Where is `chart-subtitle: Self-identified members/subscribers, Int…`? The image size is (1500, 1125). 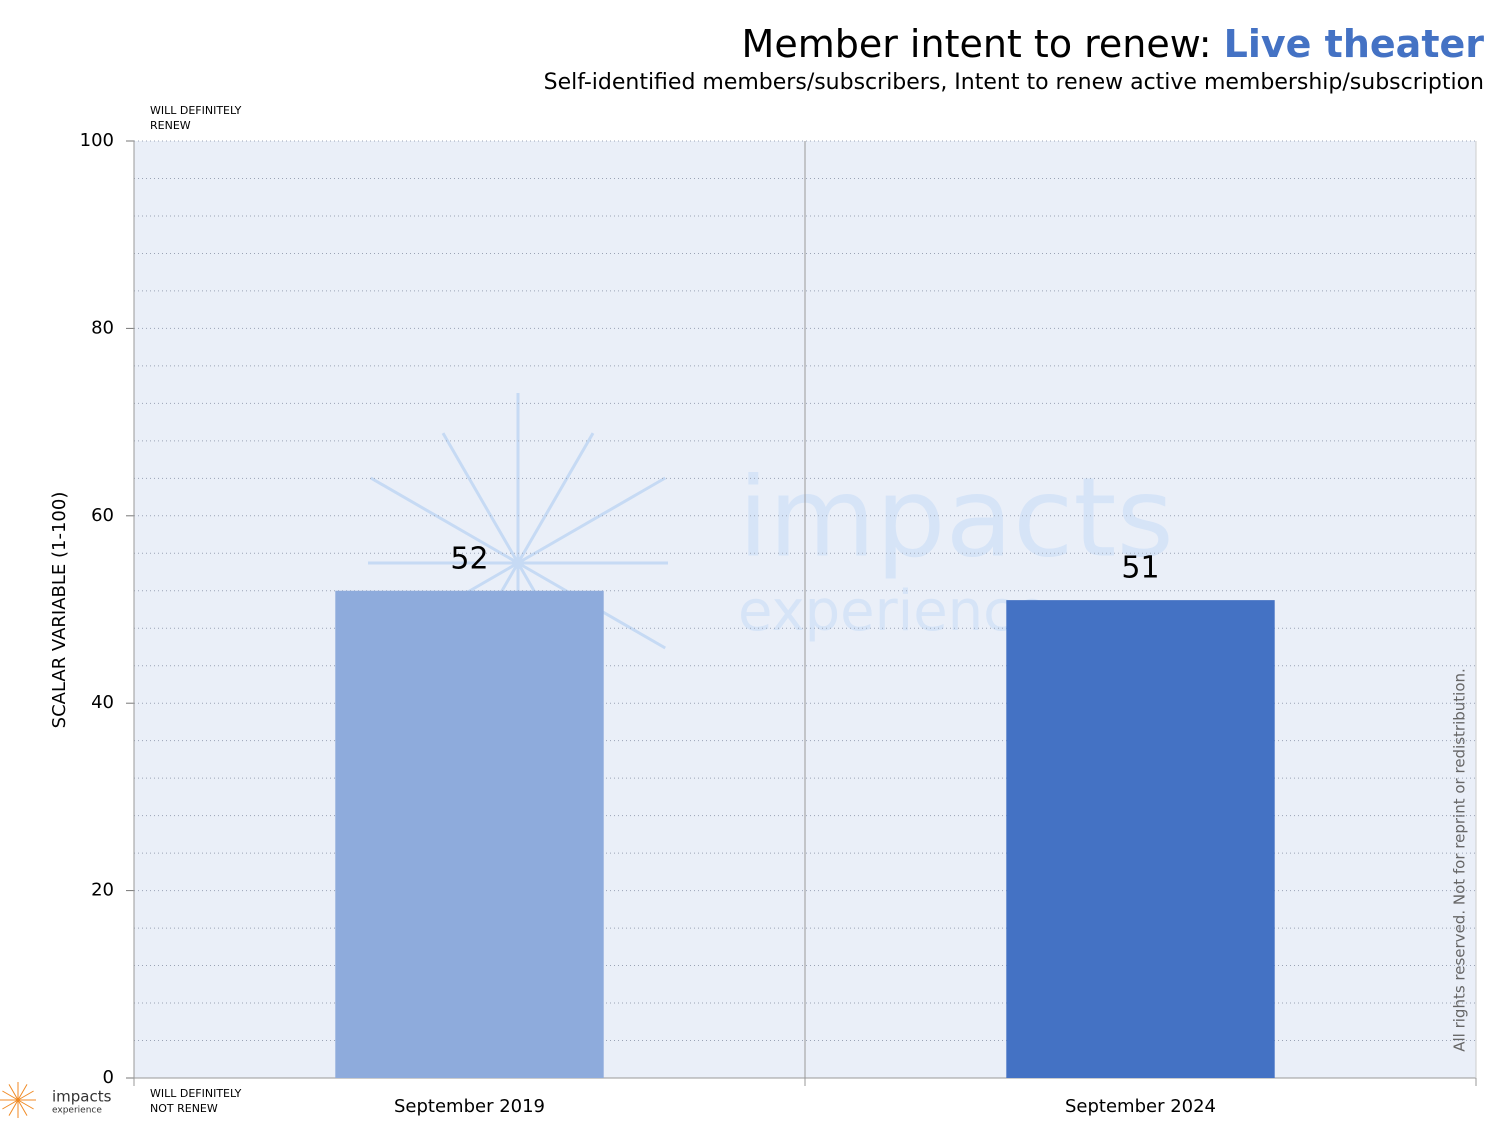
chart-subtitle: Self-identified members/subscribers, Int… is located at coordinates (1014, 82).